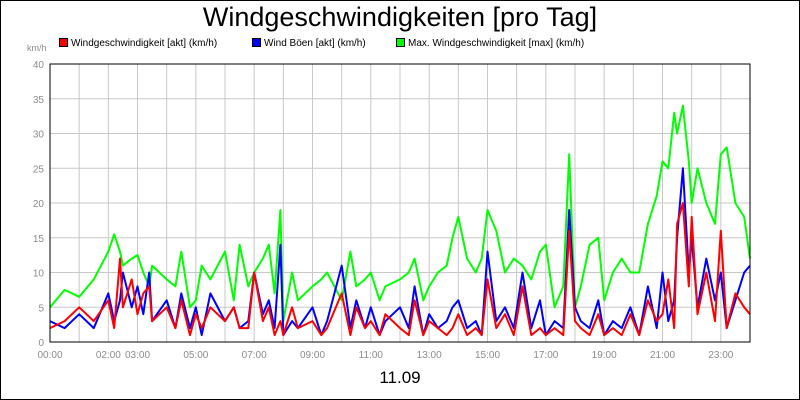  What do you see at coordinates (256, 42) in the screenshot?
I see `legend-swatch-gusts` at bounding box center [256, 42].